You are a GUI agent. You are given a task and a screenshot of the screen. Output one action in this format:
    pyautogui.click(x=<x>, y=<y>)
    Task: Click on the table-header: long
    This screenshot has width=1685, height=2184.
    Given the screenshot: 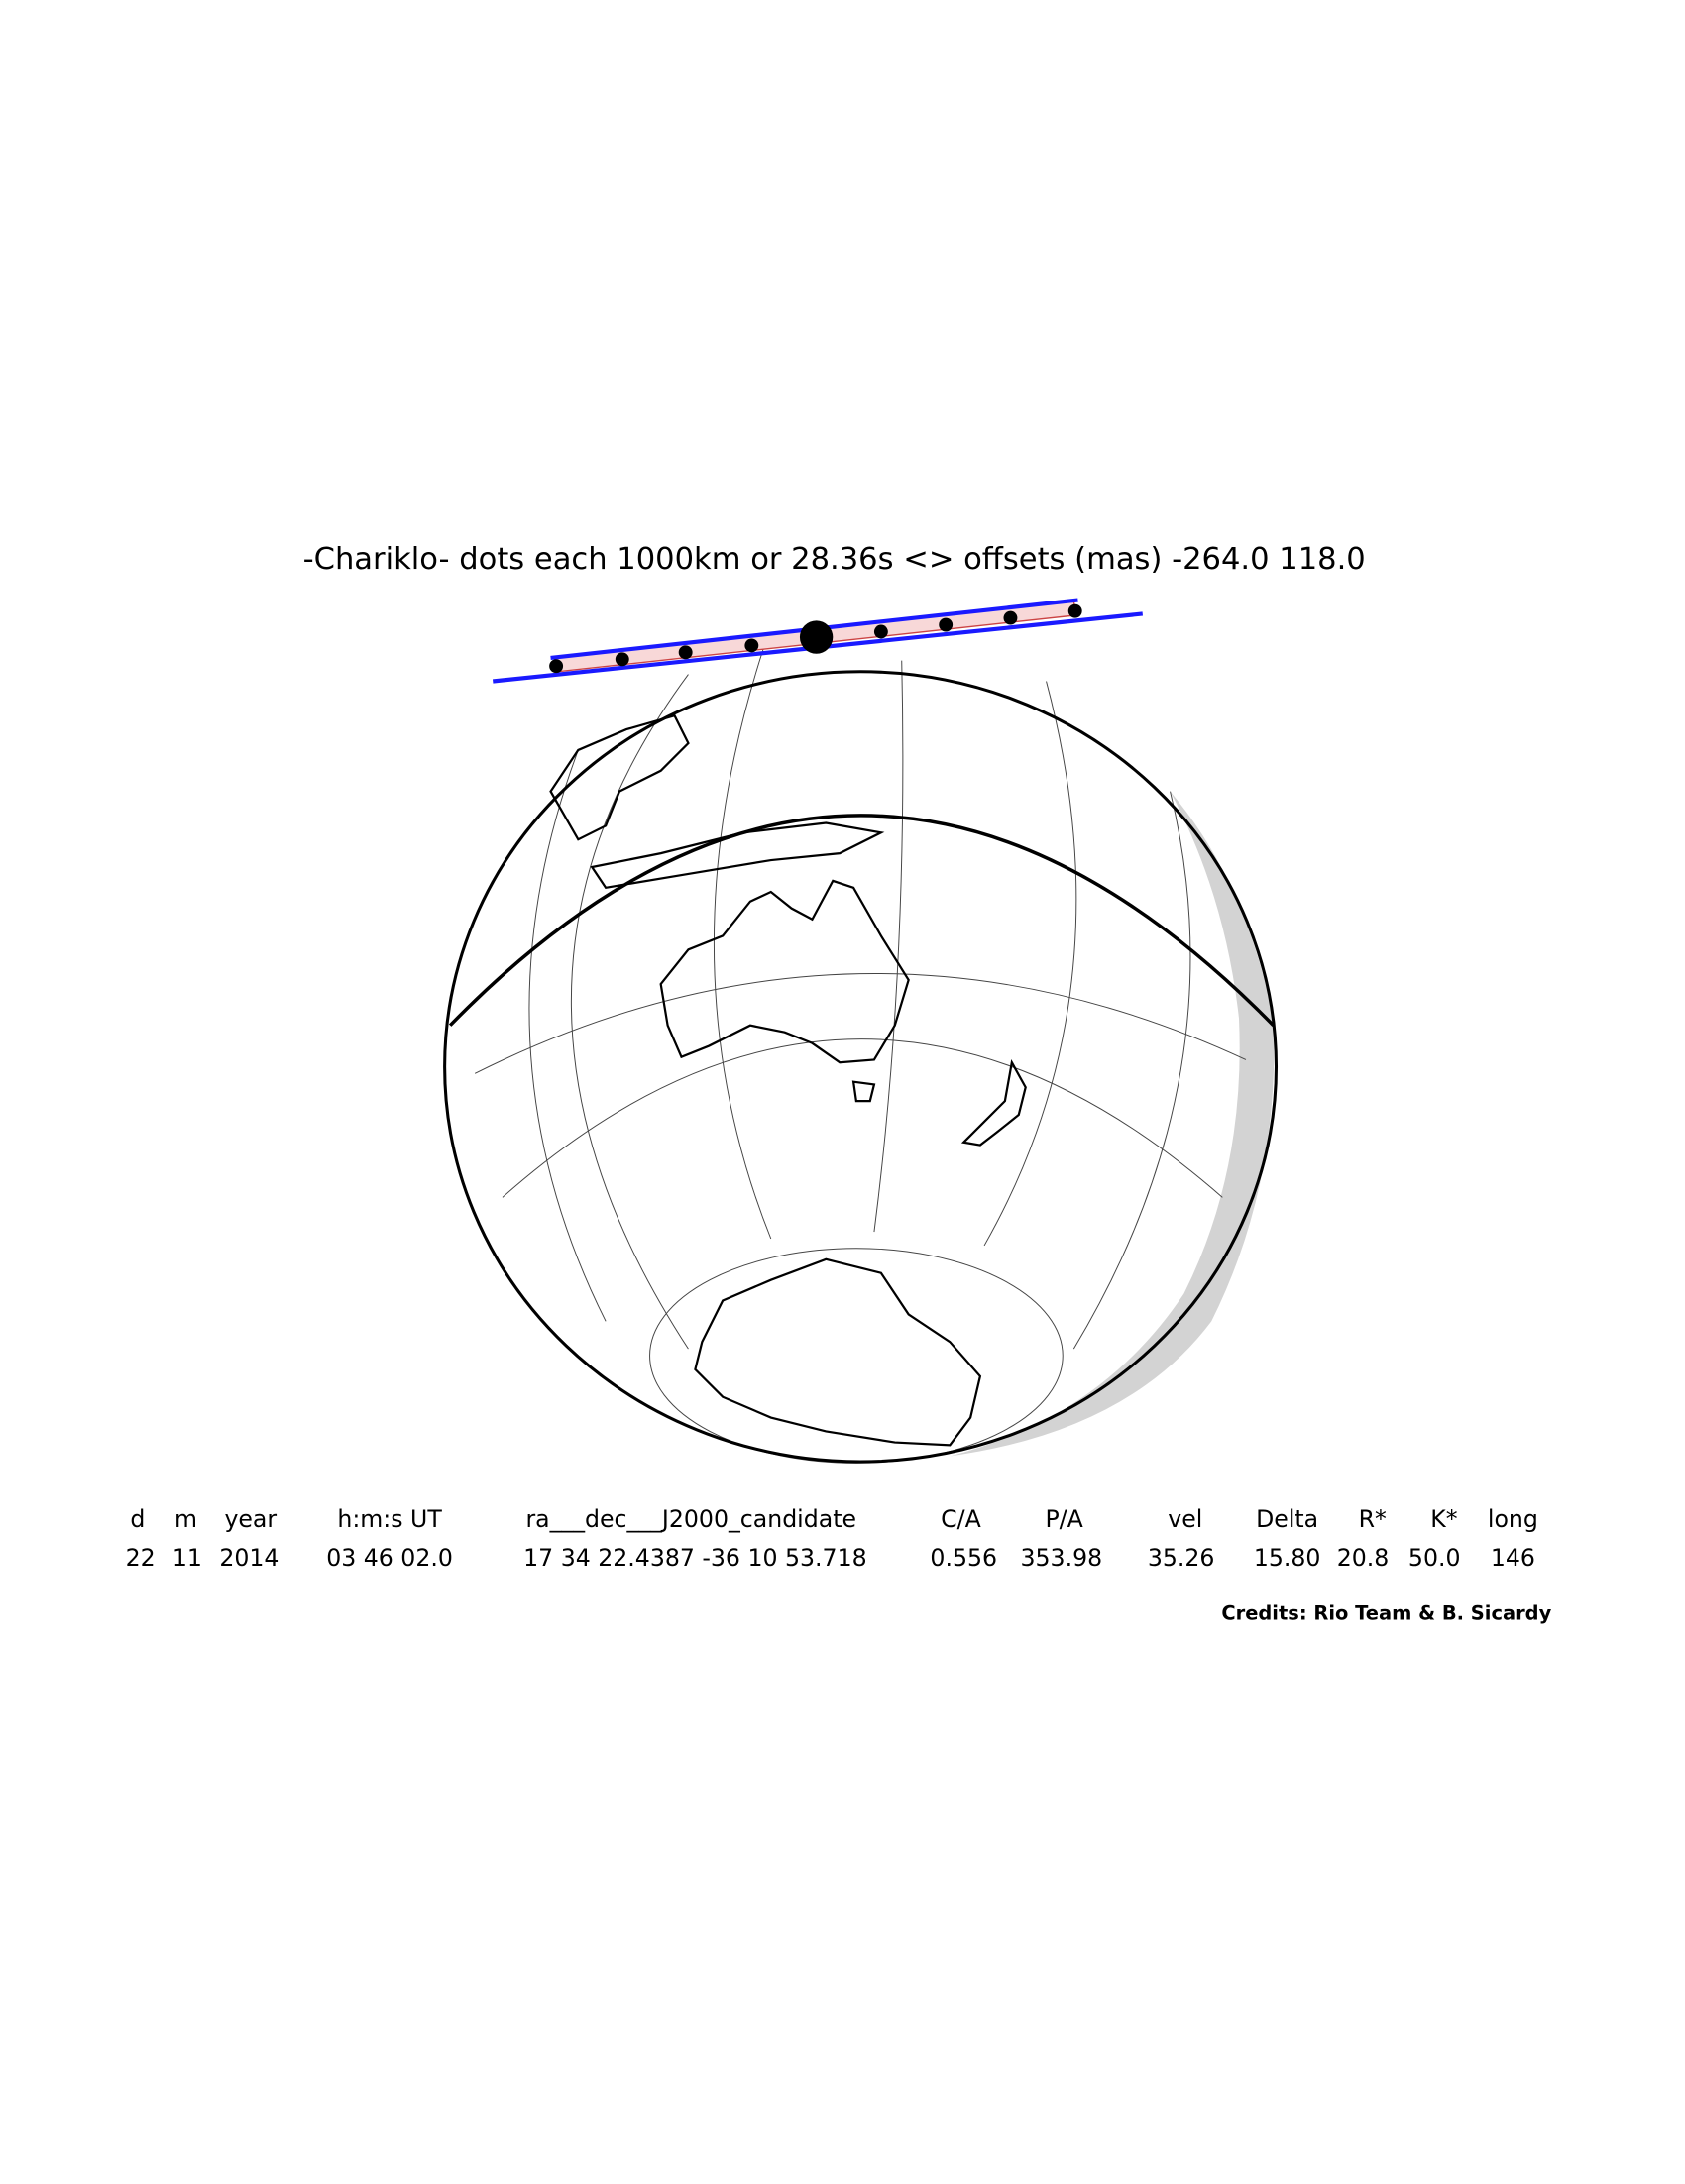 What is the action you would take?
    pyautogui.click(x=1513, y=1519)
    